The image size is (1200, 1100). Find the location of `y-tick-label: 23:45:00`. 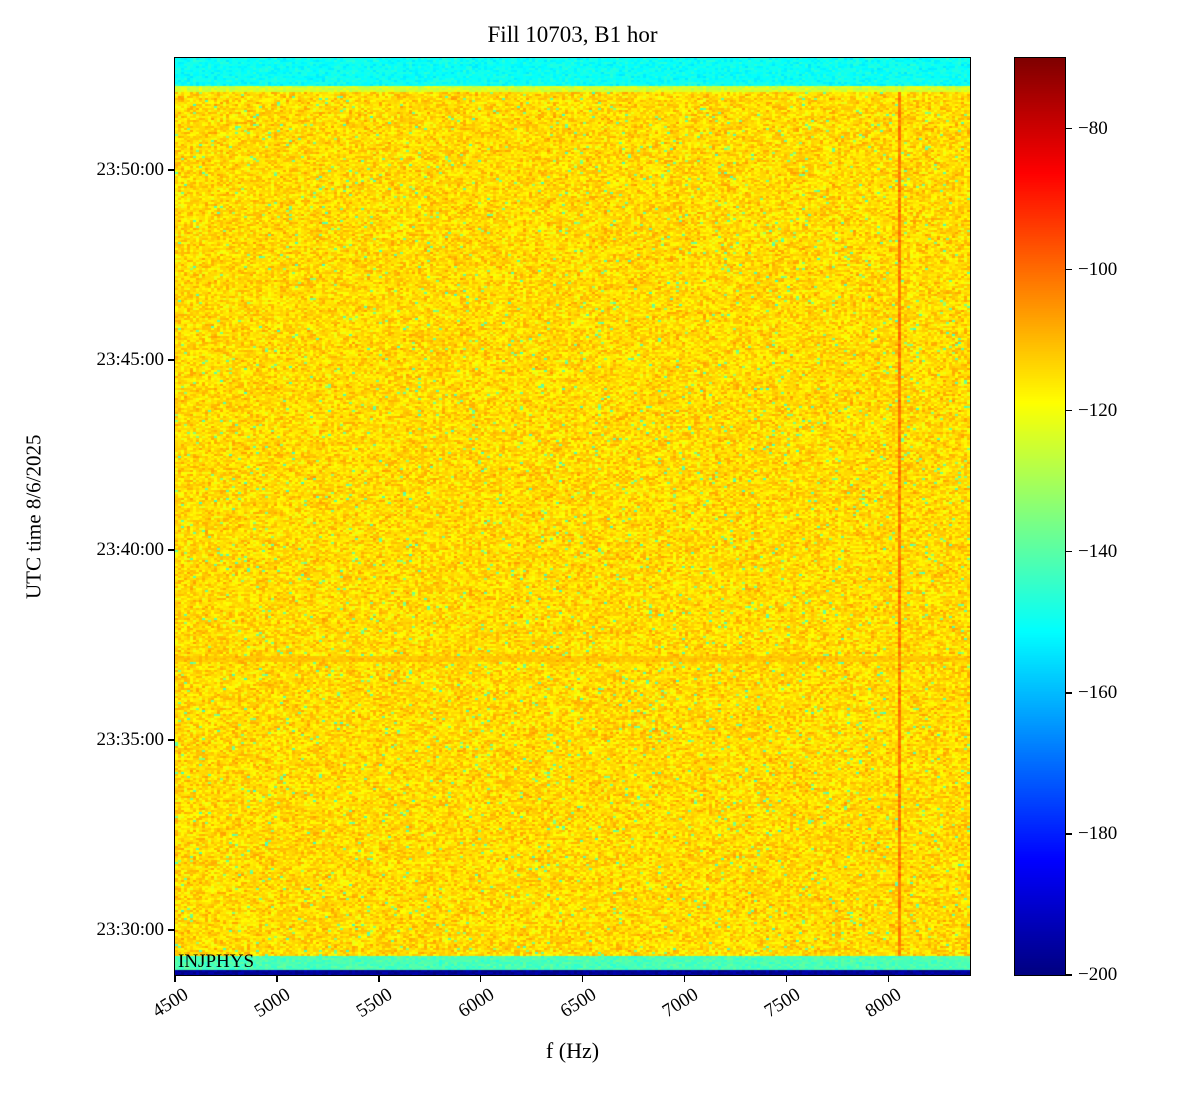

y-tick-label: 23:45:00 is located at coordinates (130, 360).